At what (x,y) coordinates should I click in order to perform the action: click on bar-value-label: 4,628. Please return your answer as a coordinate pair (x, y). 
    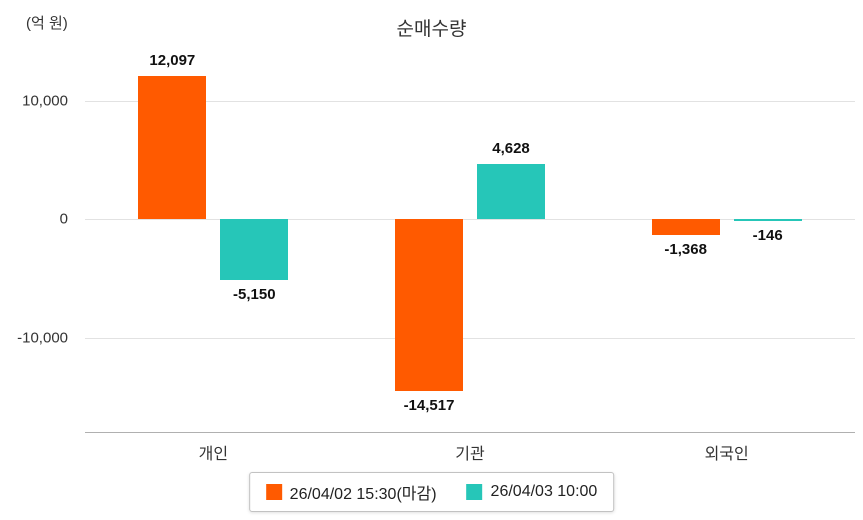
    Looking at the image, I should click on (511, 149).